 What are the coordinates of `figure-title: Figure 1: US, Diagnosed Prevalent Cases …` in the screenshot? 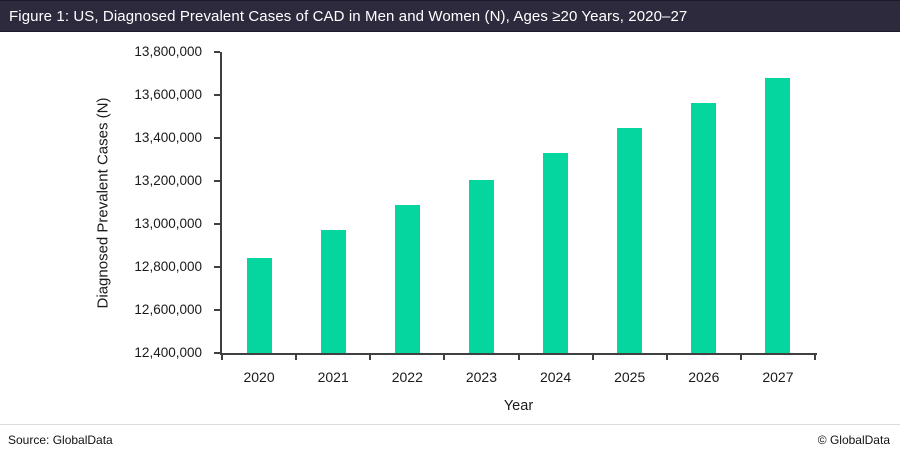 It's located at (348, 16).